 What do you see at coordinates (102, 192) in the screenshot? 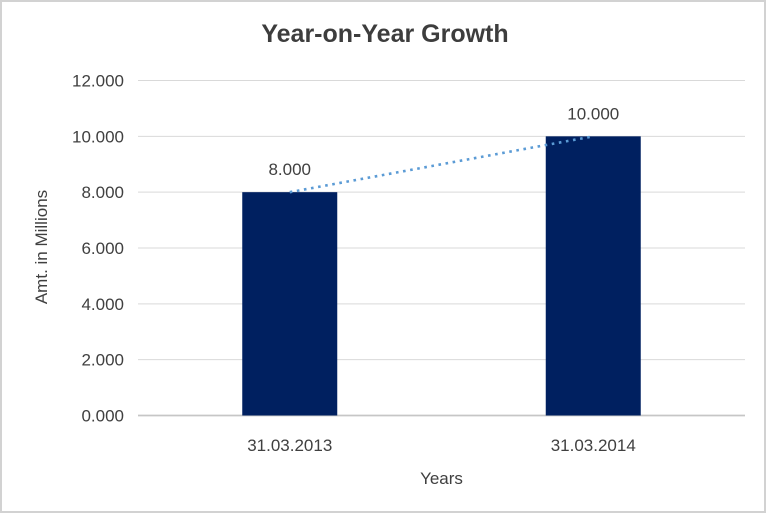
I see `y-tick-label: 8.000` at bounding box center [102, 192].